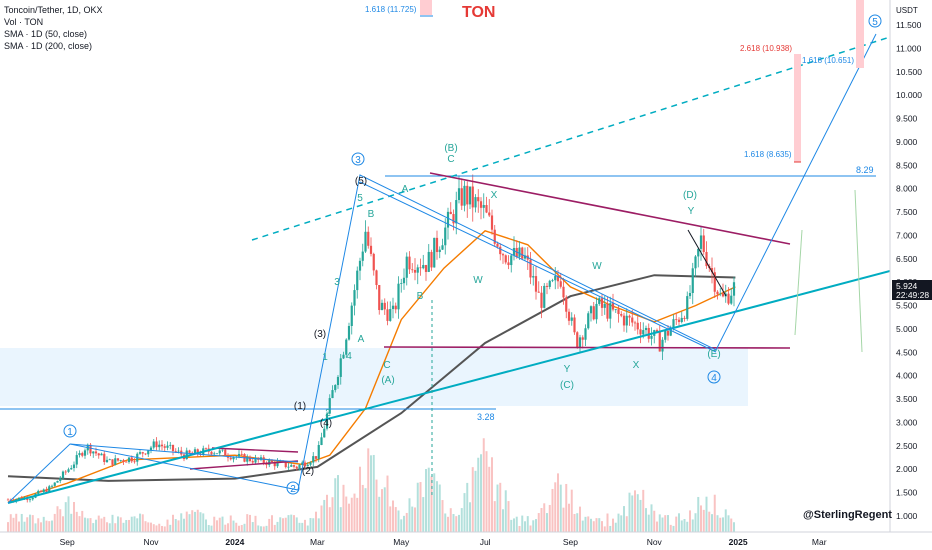 This screenshot has width=932, height=550. Describe the element at coordinates (847, 515) in the screenshot. I see `watermark: @SterlingRegent` at that location.